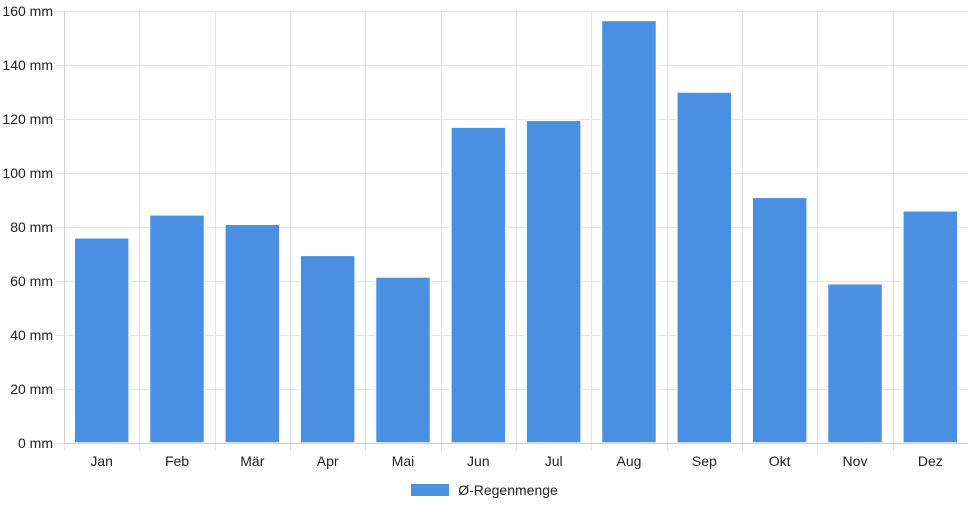 This screenshot has width=968, height=508. Describe the element at coordinates (252, 461) in the screenshot. I see `x-tick-label: Mär` at that location.